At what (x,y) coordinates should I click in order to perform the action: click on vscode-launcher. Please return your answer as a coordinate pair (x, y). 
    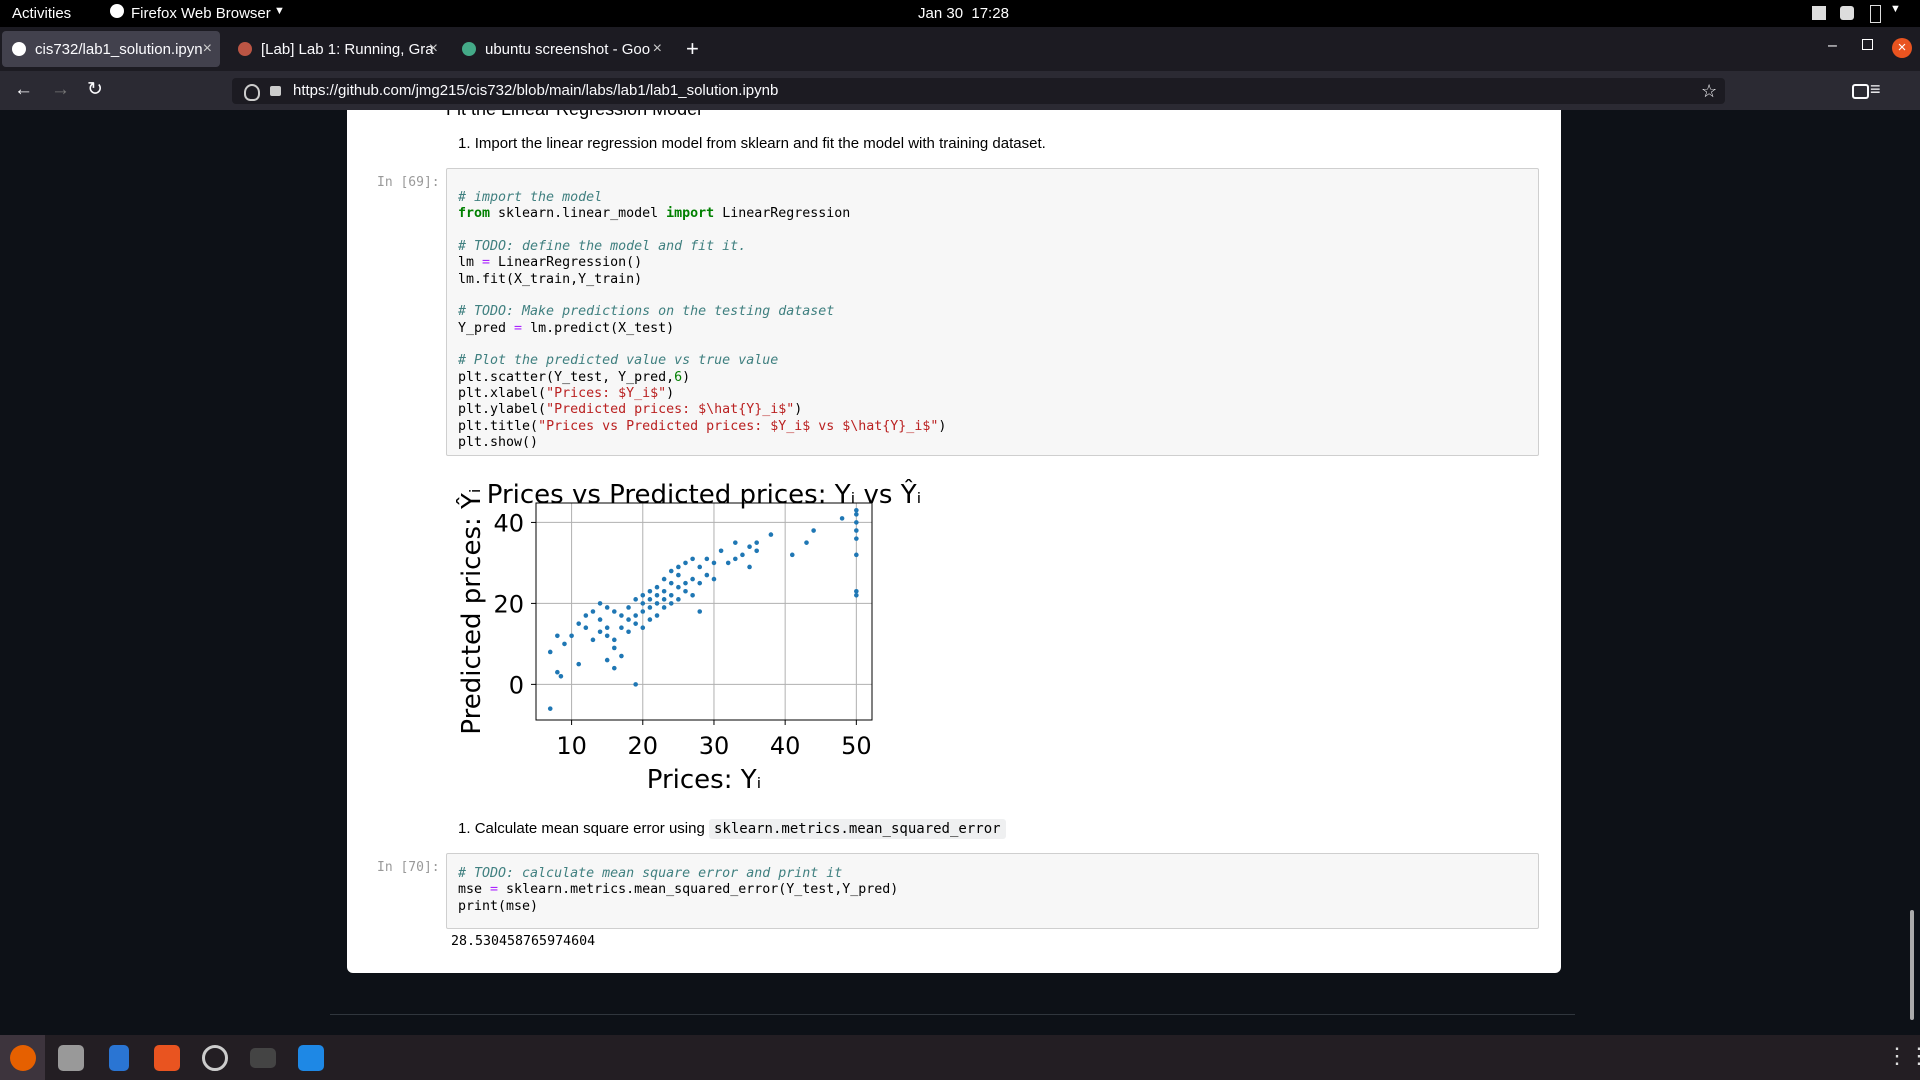
    Looking at the image, I should click on (311, 1058).